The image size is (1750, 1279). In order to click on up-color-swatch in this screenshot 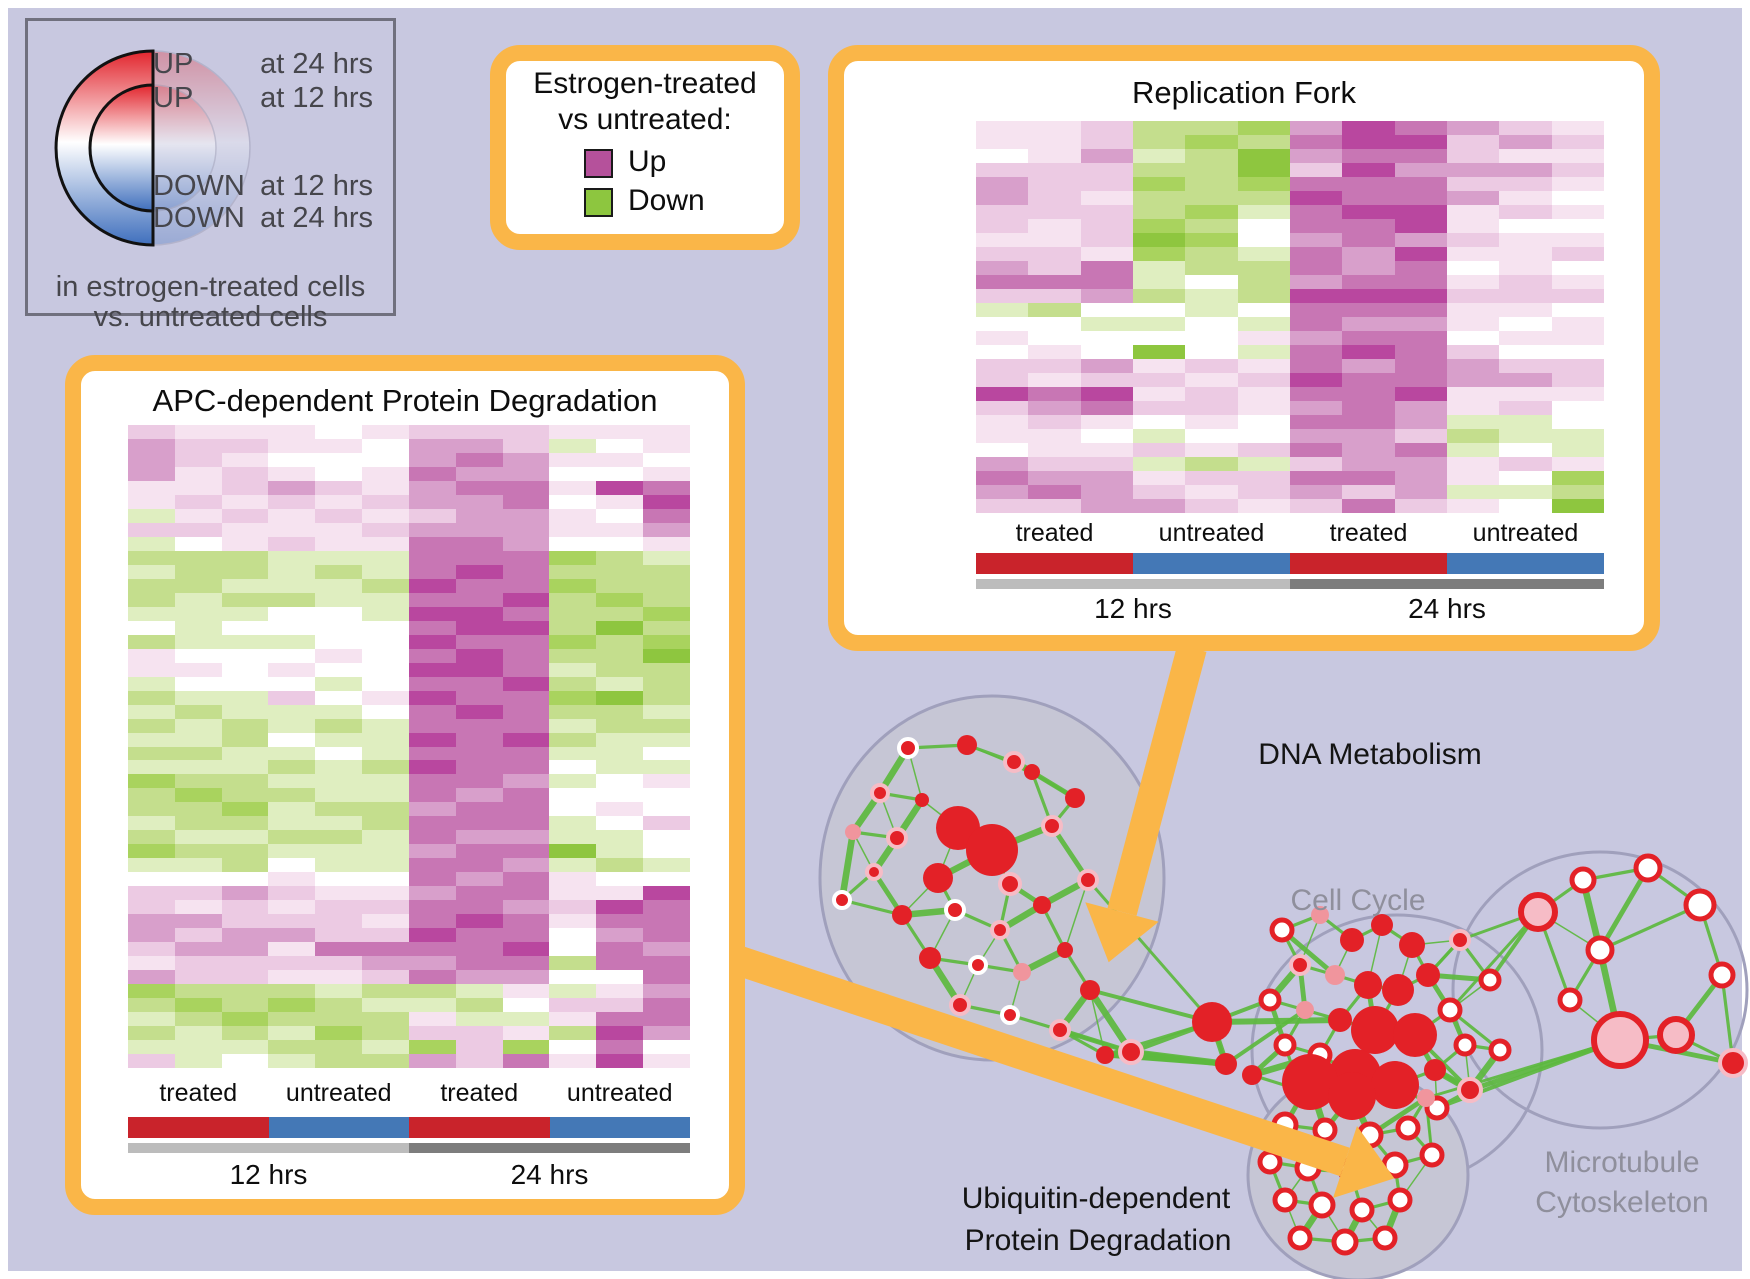, I will do `click(598, 163)`.